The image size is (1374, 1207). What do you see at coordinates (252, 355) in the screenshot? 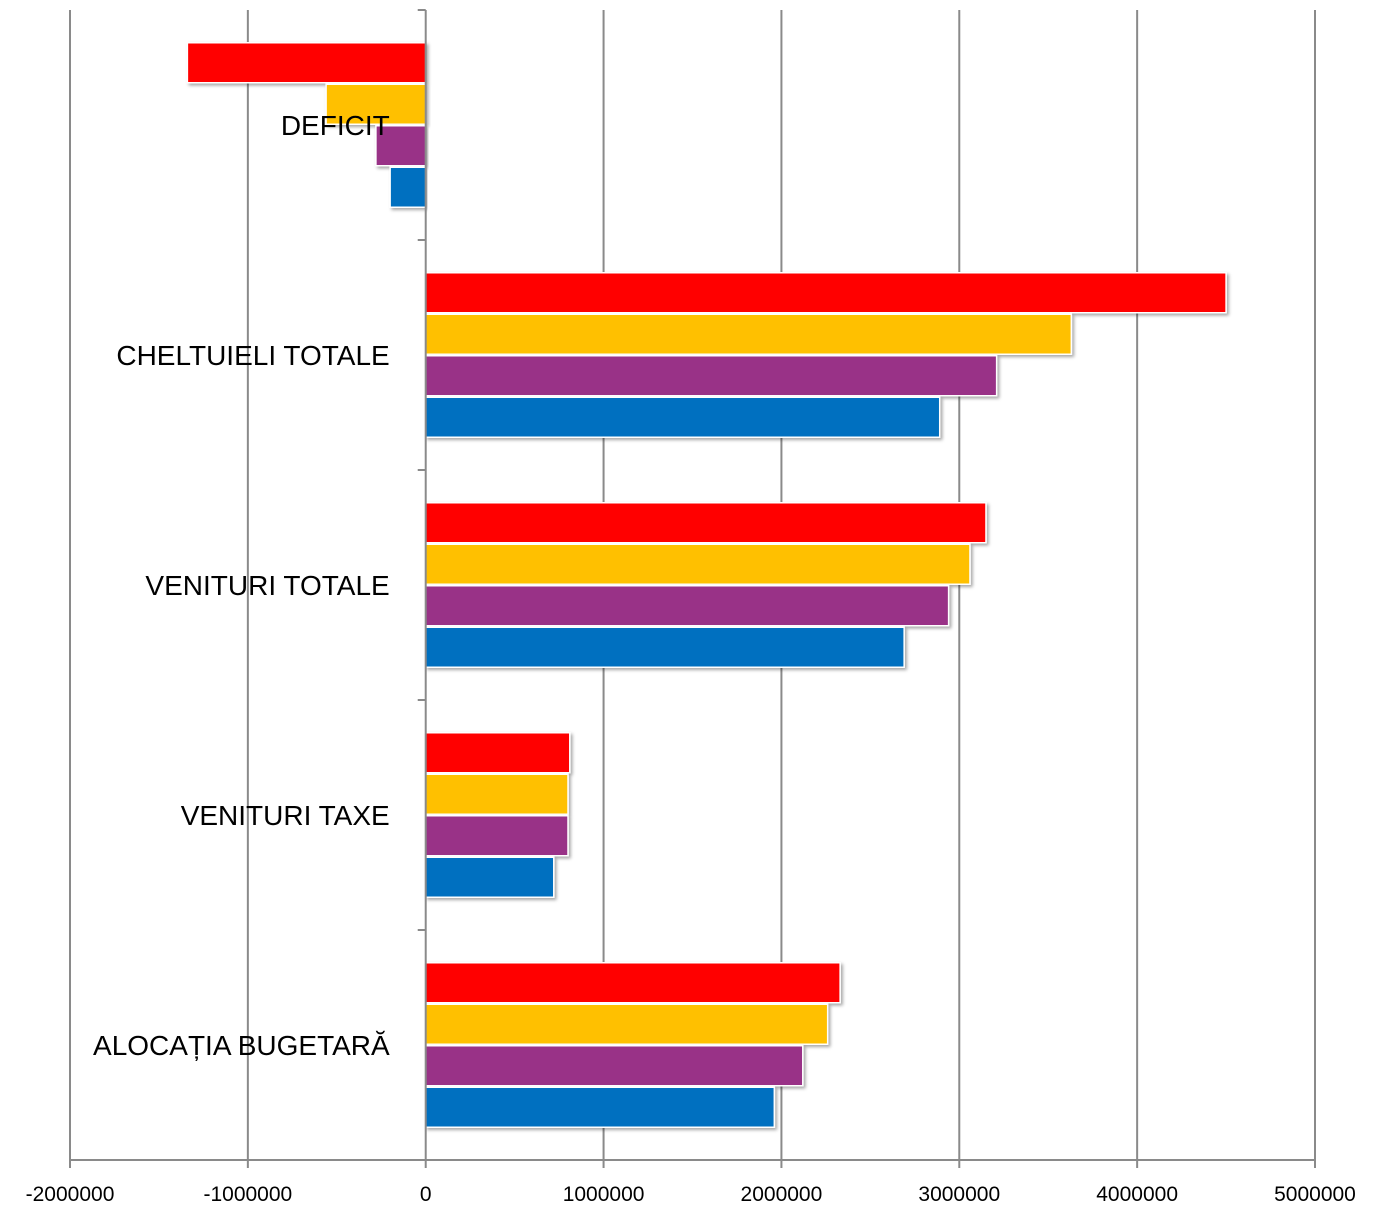
I see `category-label: CHELTUIELI TOTALE` at bounding box center [252, 355].